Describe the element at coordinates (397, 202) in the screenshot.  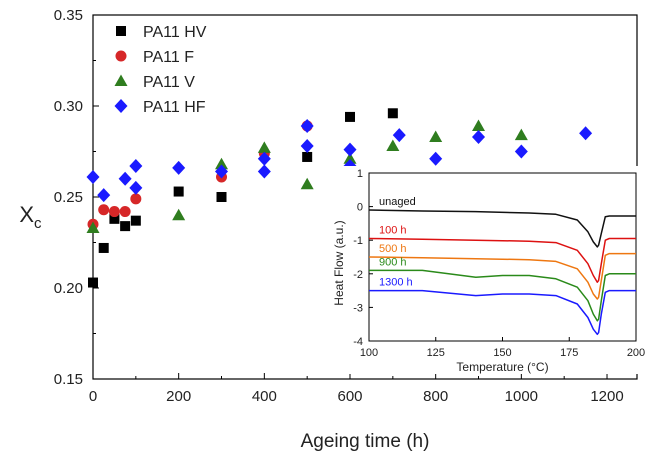
I see `curve-label-unaged: unaged` at that location.